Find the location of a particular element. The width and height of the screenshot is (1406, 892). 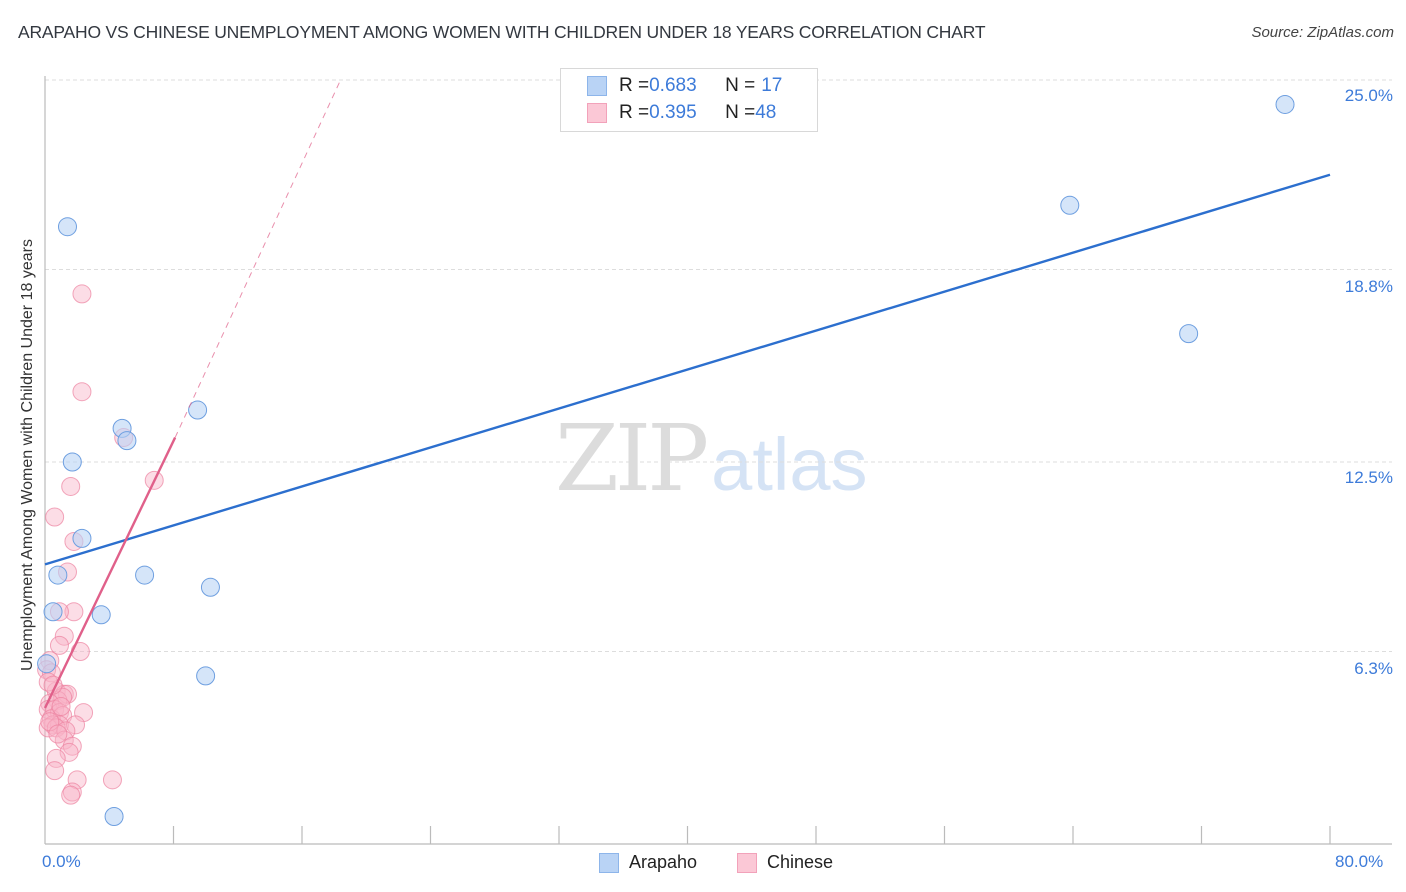

legend-item-arapaho: Arapaho is located at coordinates (648, 862).